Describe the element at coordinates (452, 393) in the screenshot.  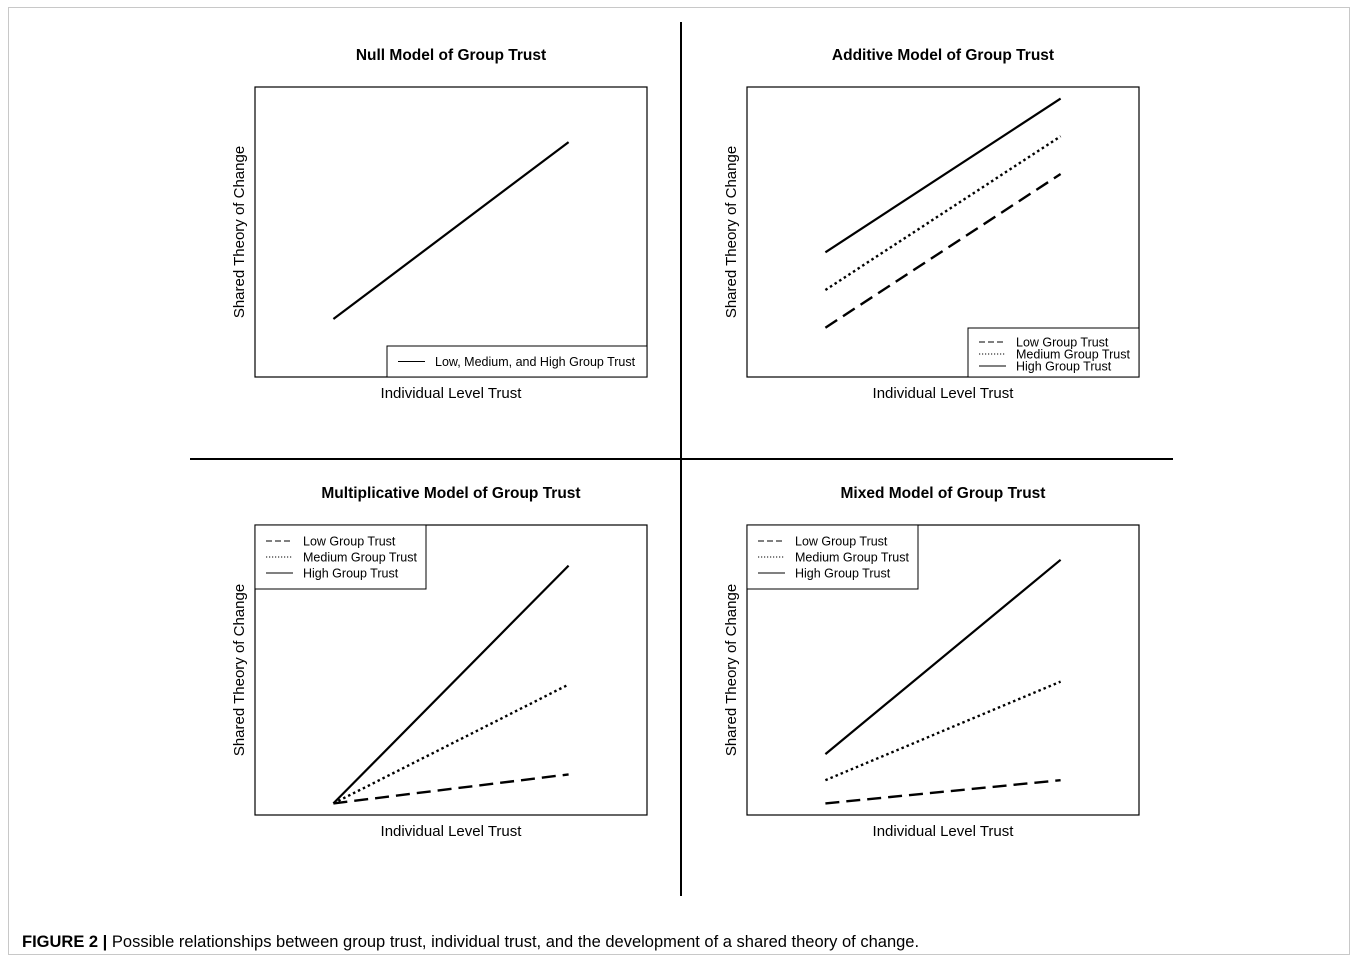
I see `panel-1-x-axis-label: Individual Level Trust` at that location.